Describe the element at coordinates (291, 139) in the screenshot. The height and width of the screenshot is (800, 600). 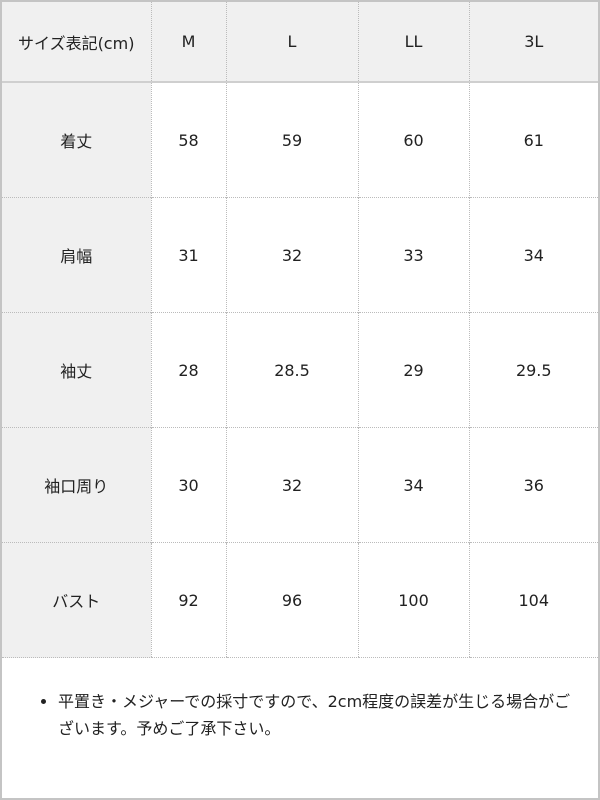
I see `table-cell: 59` at that location.